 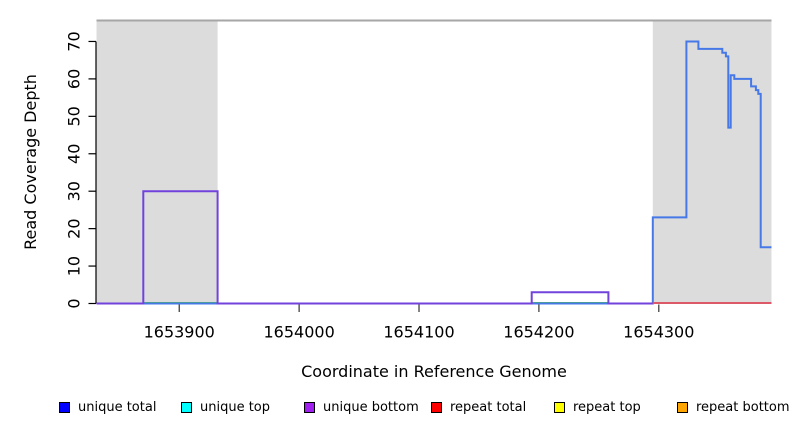 I want to click on y-tick-label: 70, so click(x=74, y=41).